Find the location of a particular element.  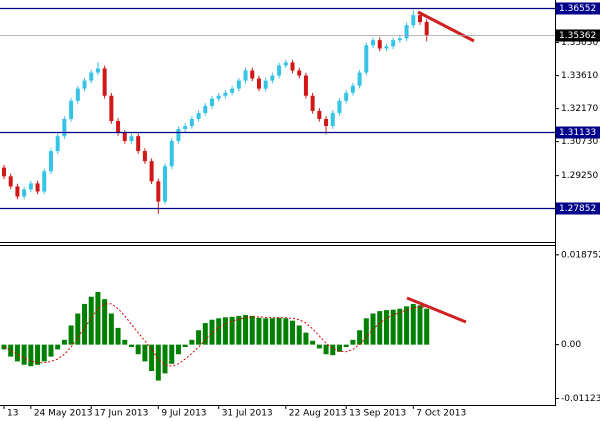

y-tick-label: 1.33610 is located at coordinates (579, 76).